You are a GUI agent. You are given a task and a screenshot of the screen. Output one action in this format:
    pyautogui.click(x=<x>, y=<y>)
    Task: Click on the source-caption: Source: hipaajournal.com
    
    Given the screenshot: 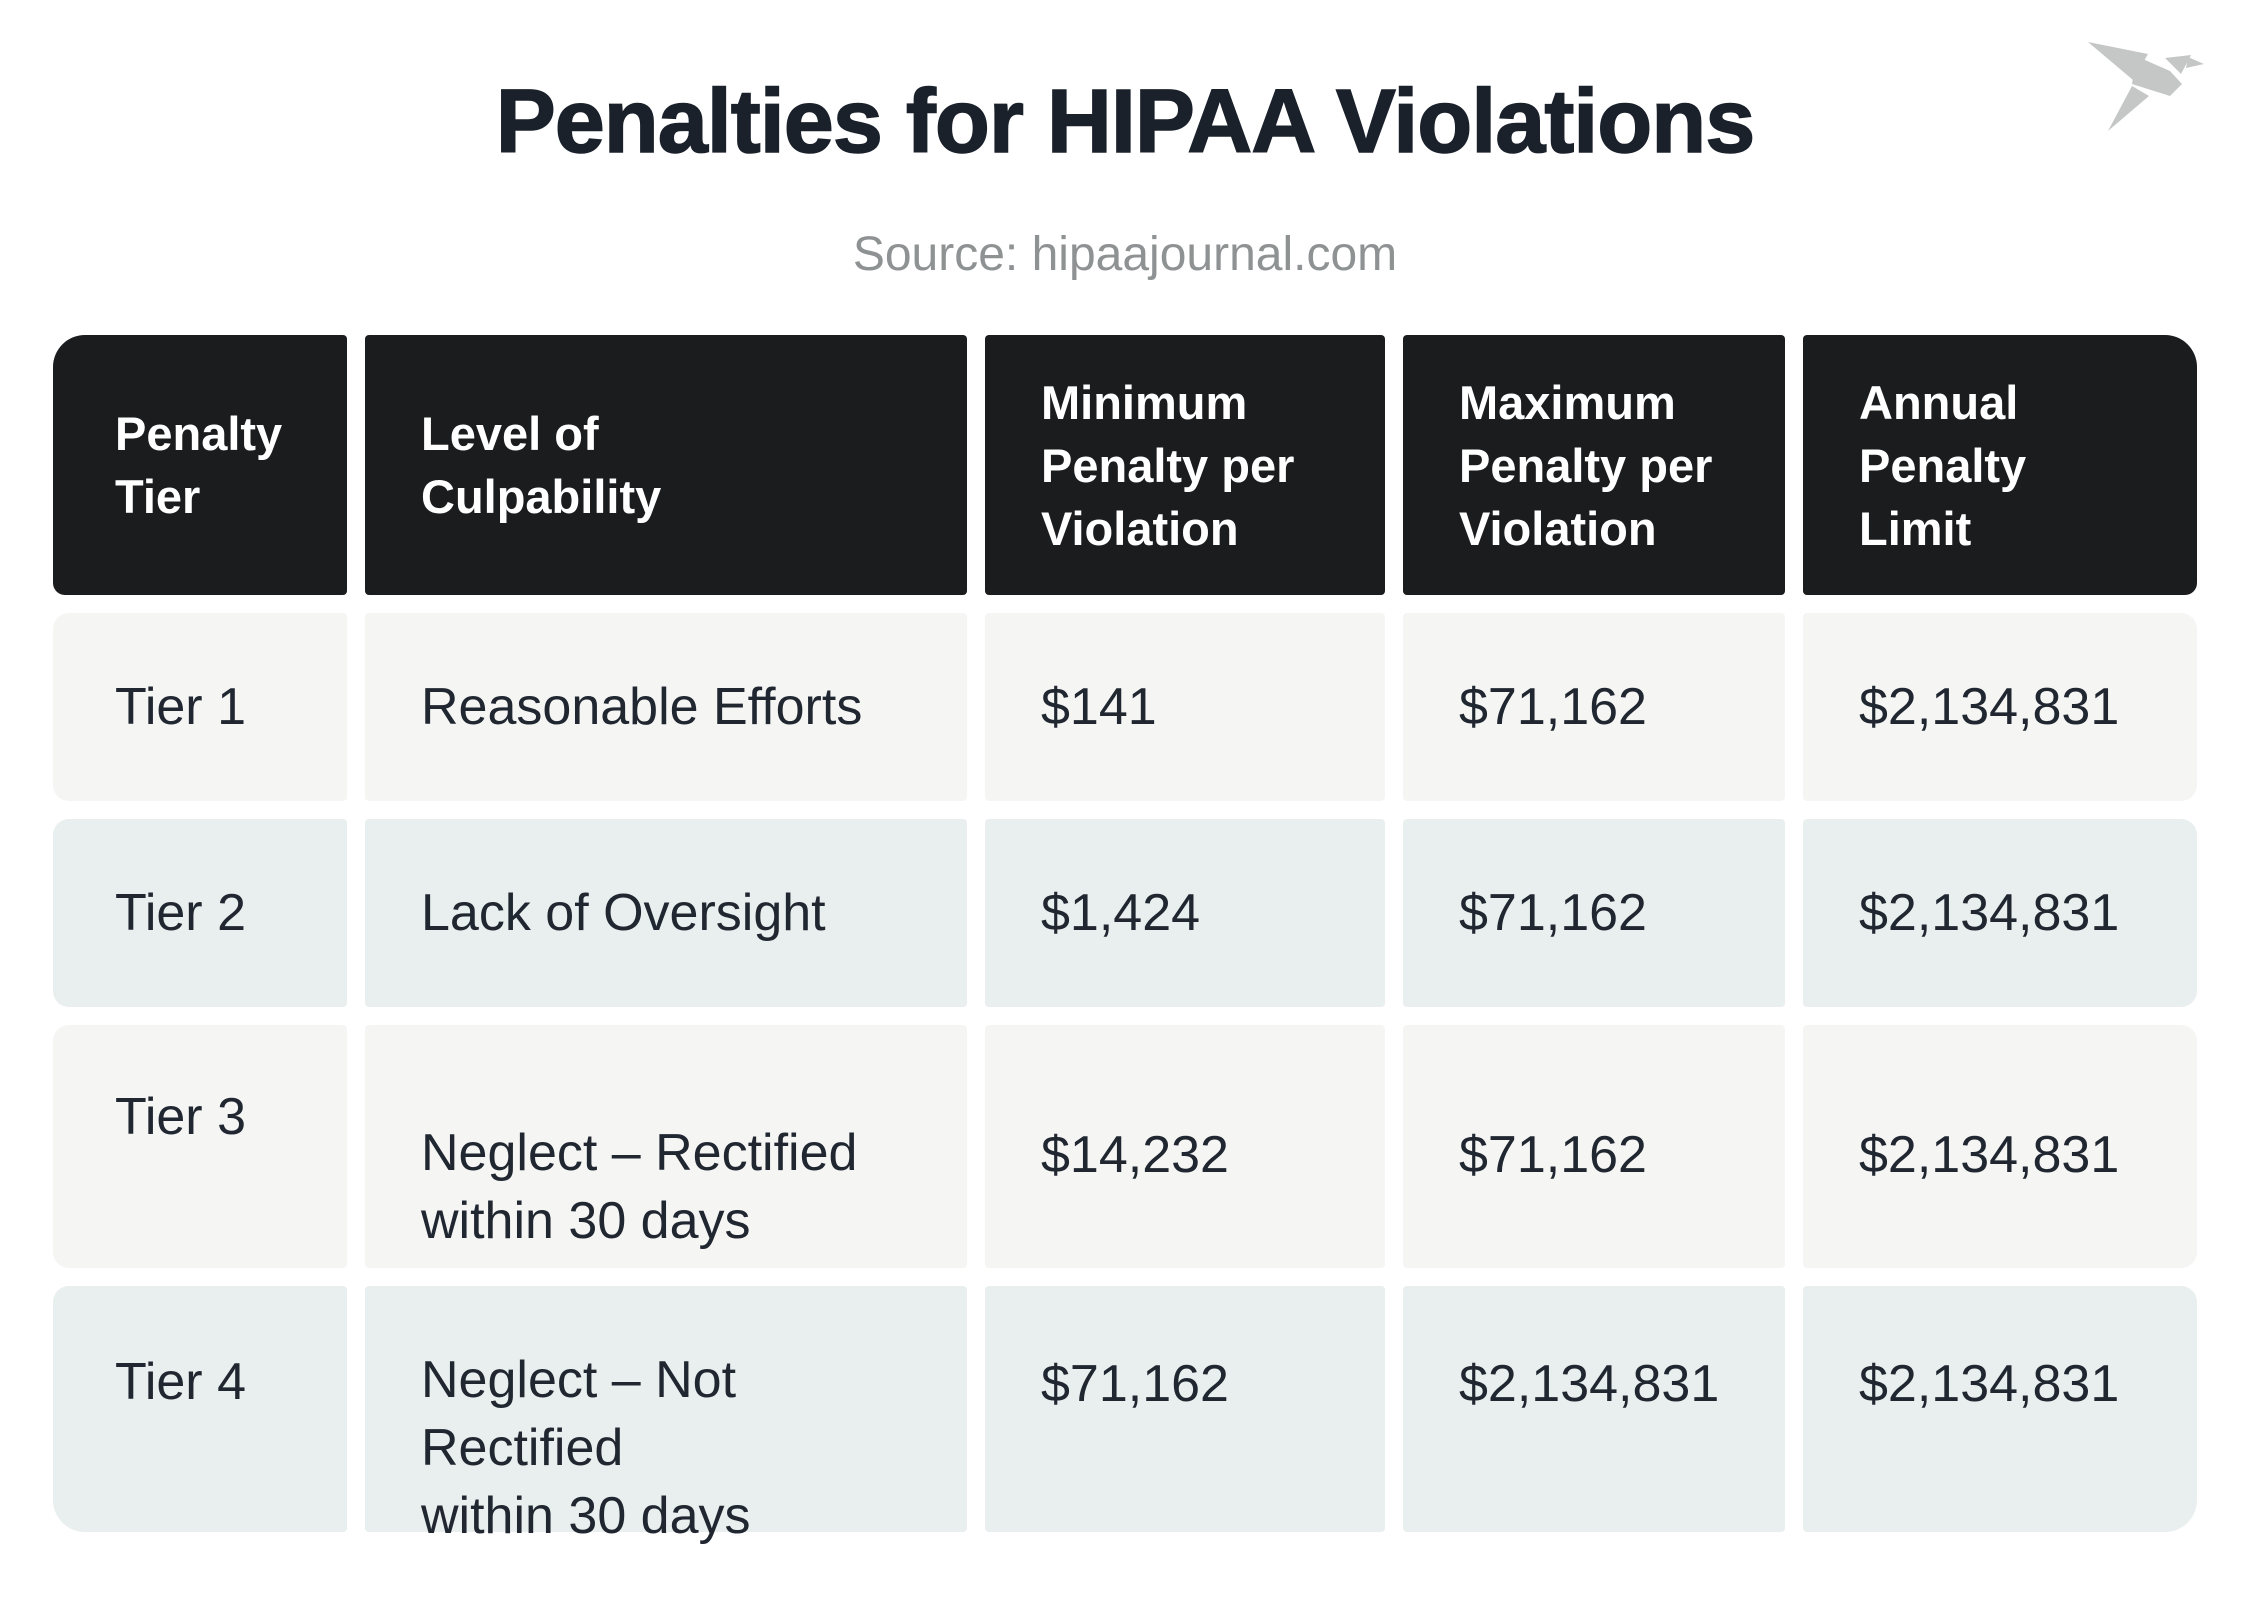 What is the action you would take?
    pyautogui.click(x=1125, y=254)
    